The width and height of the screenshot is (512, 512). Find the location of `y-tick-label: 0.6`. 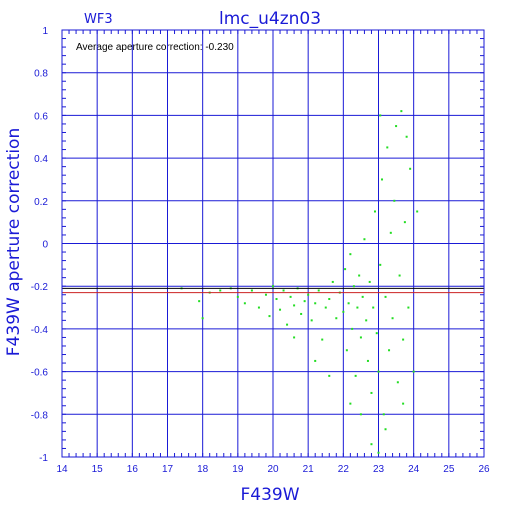

y-tick-label: 0.6 is located at coordinates (41, 116).